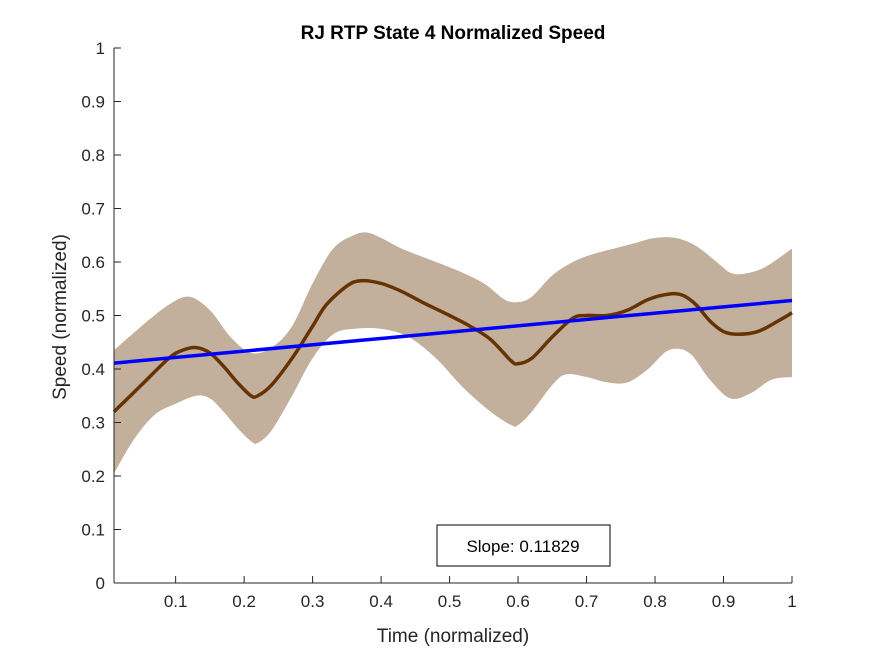  What do you see at coordinates (313, 601) in the screenshot?
I see `x-tick-label: 0.3` at bounding box center [313, 601].